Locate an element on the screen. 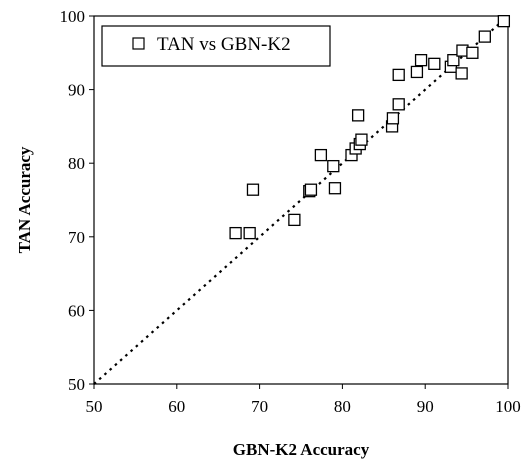  x-axis: 50 60 70 80 90 100 is located at coordinates (303, 400).